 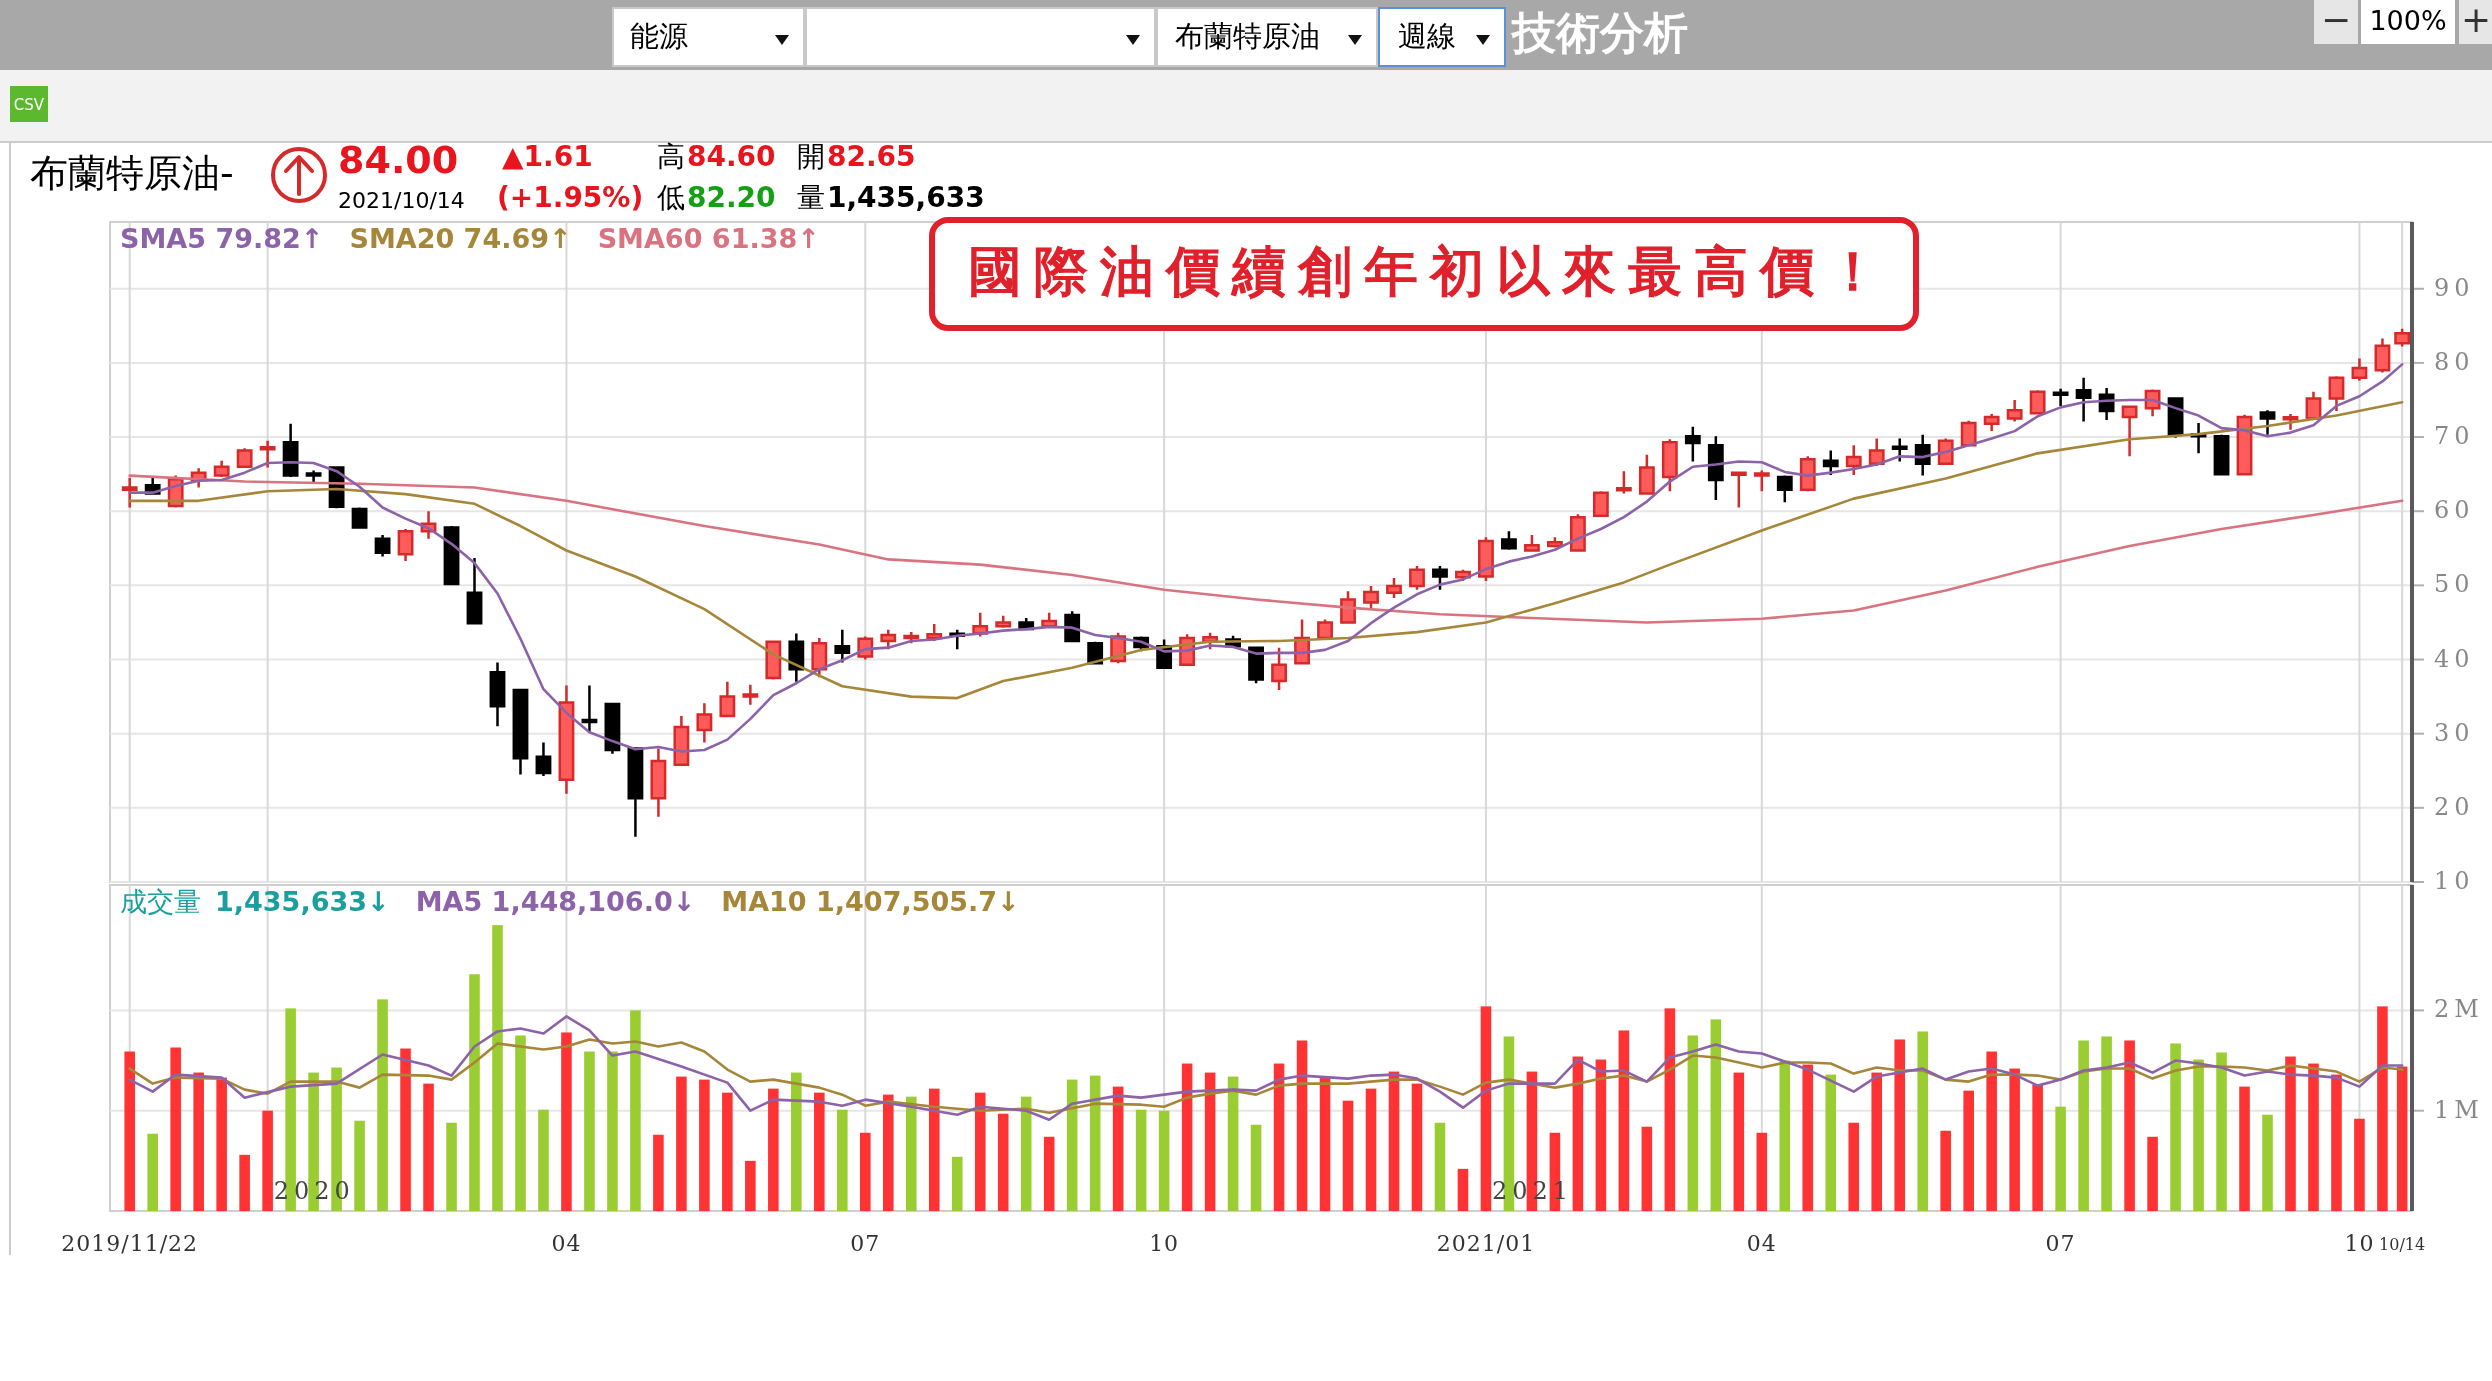 I want to click on text: 布蘭特原油-, so click(x=132, y=172).